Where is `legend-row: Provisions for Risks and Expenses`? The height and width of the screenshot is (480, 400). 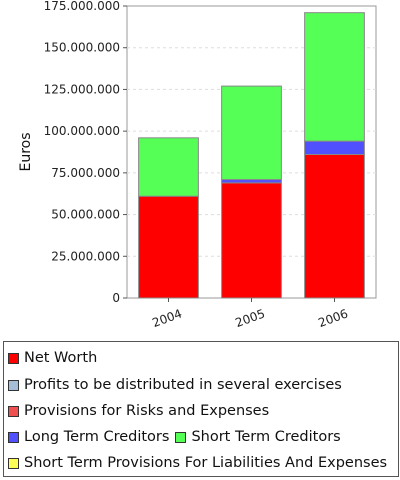
legend-row: Provisions for Risks and Expenses is located at coordinates (141, 411).